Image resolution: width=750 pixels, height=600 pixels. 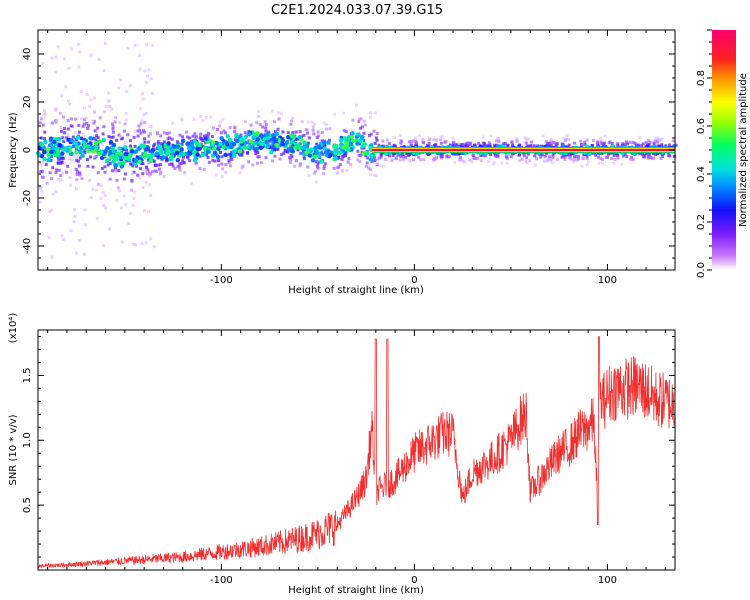 I want to click on snr-y-scale-label: (x10⁴), so click(x=13, y=328).